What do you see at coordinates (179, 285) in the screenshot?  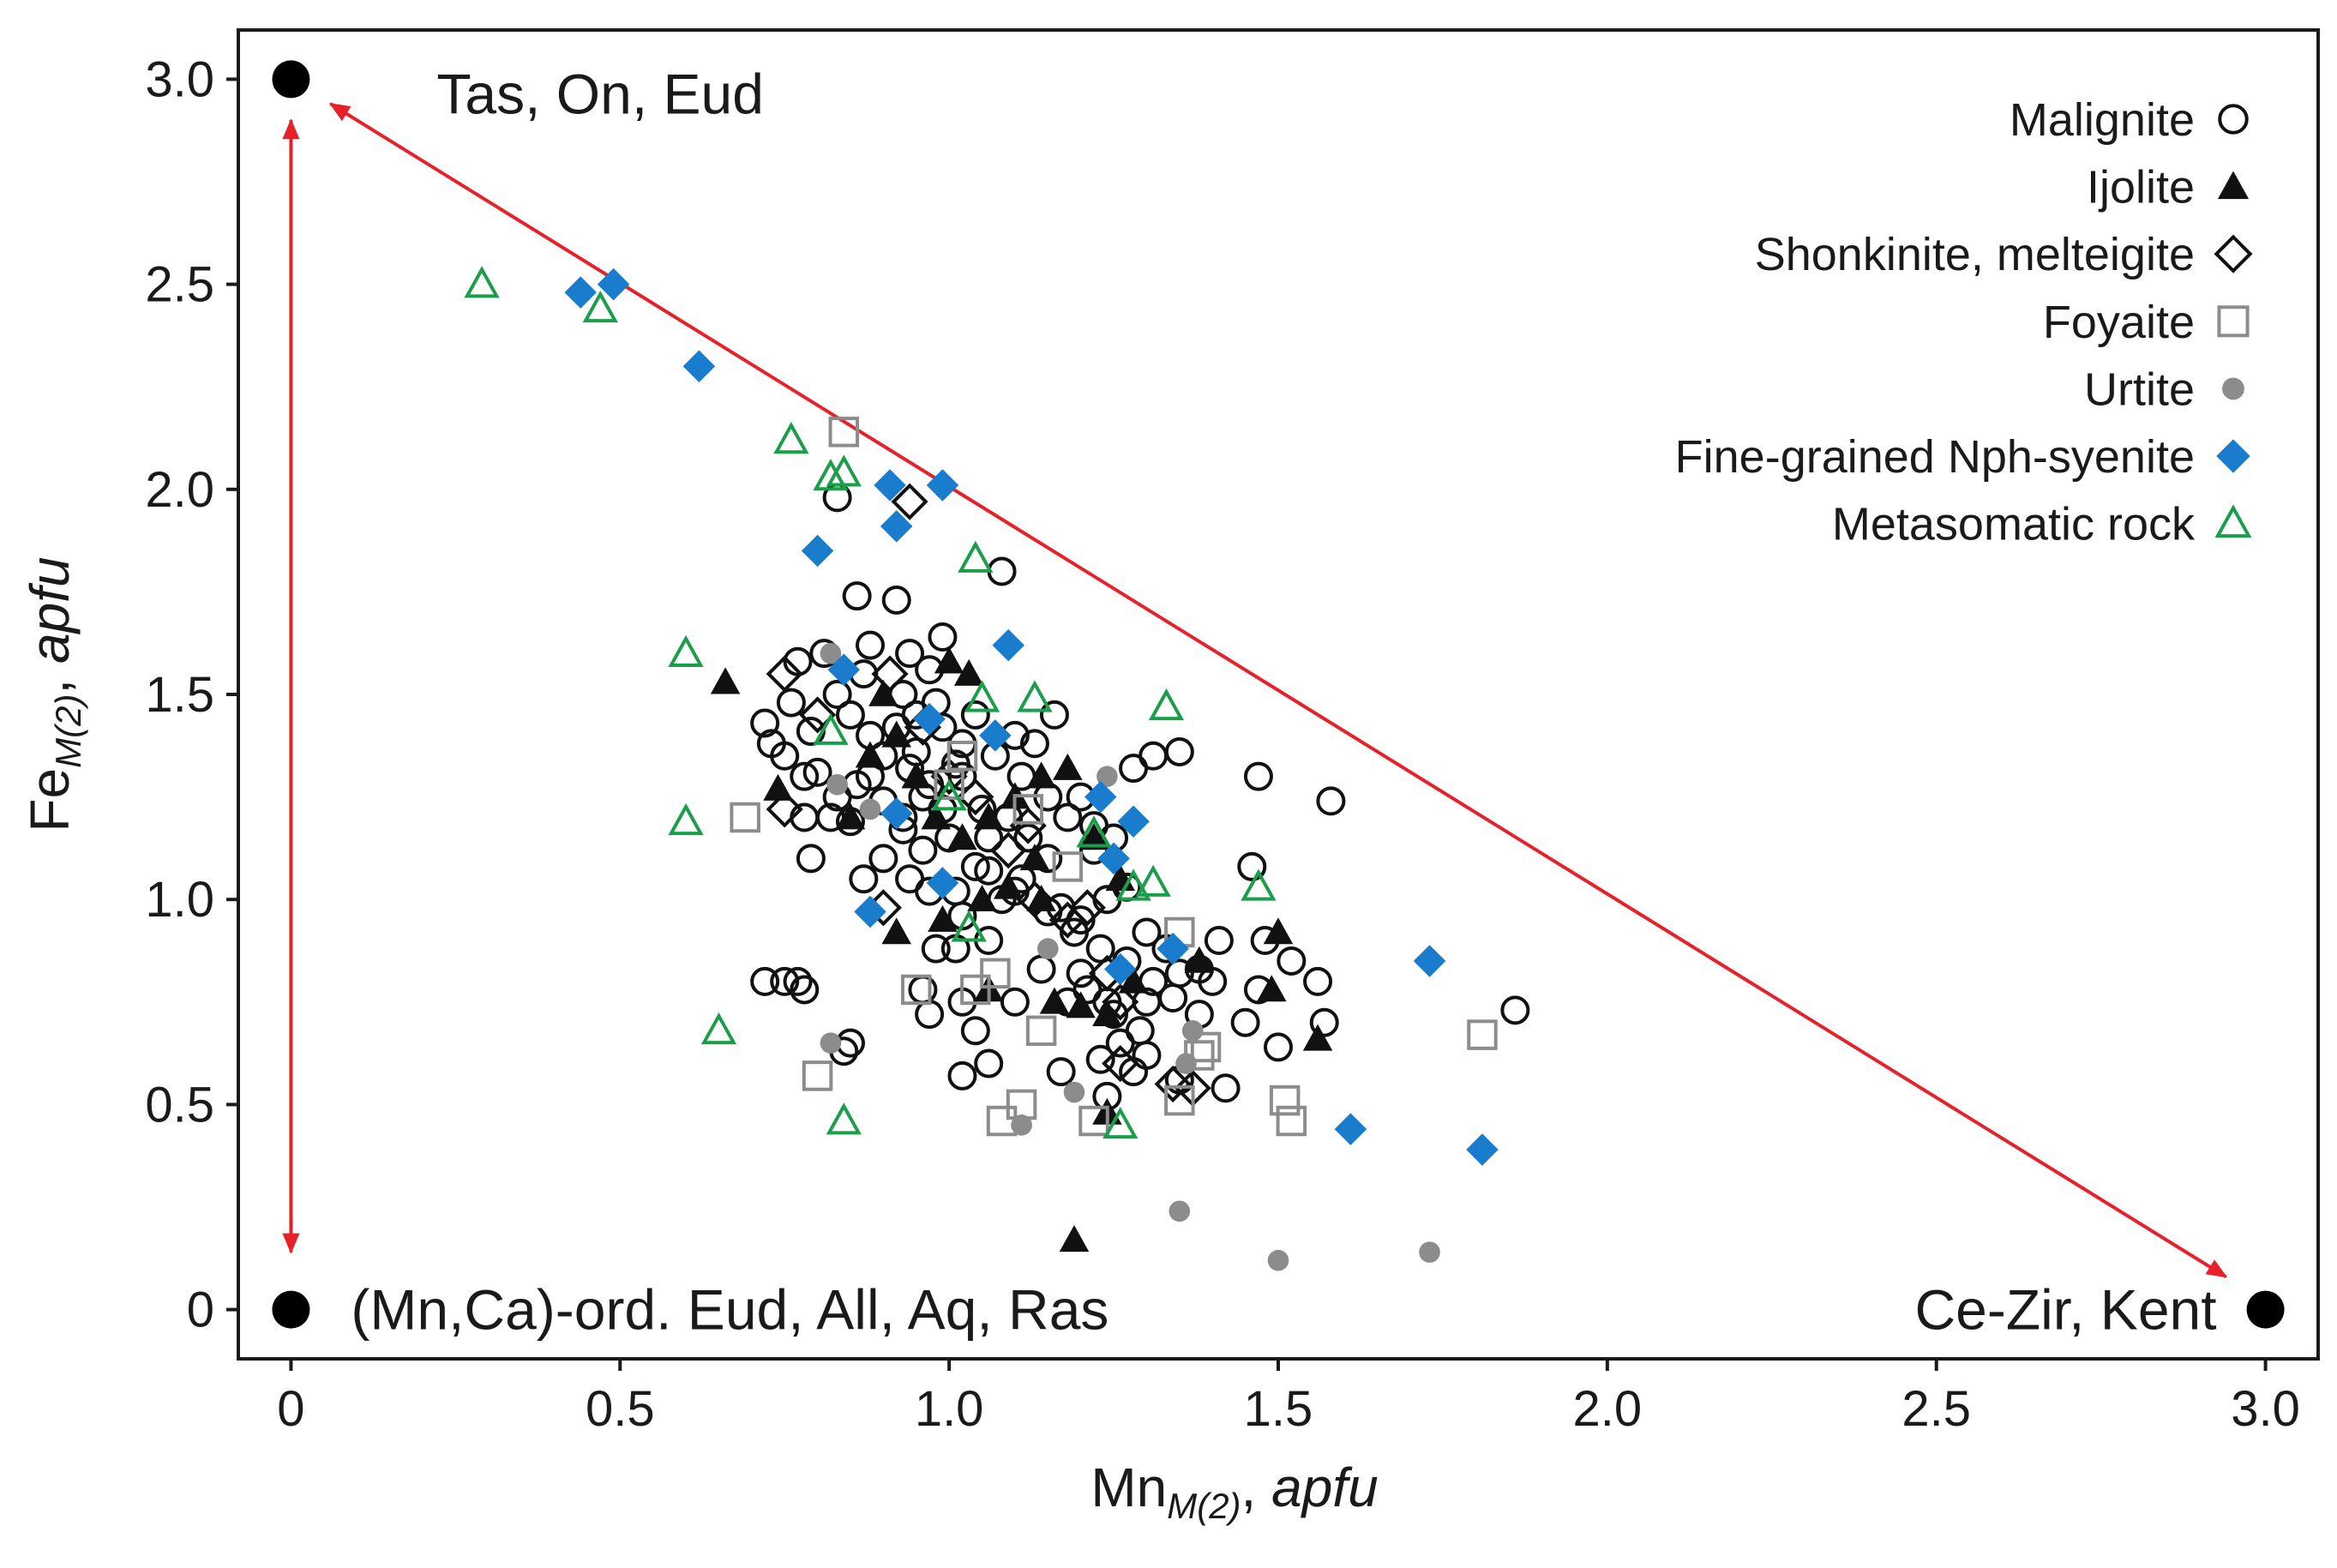 I see `y-tick-label: 2.5` at bounding box center [179, 285].